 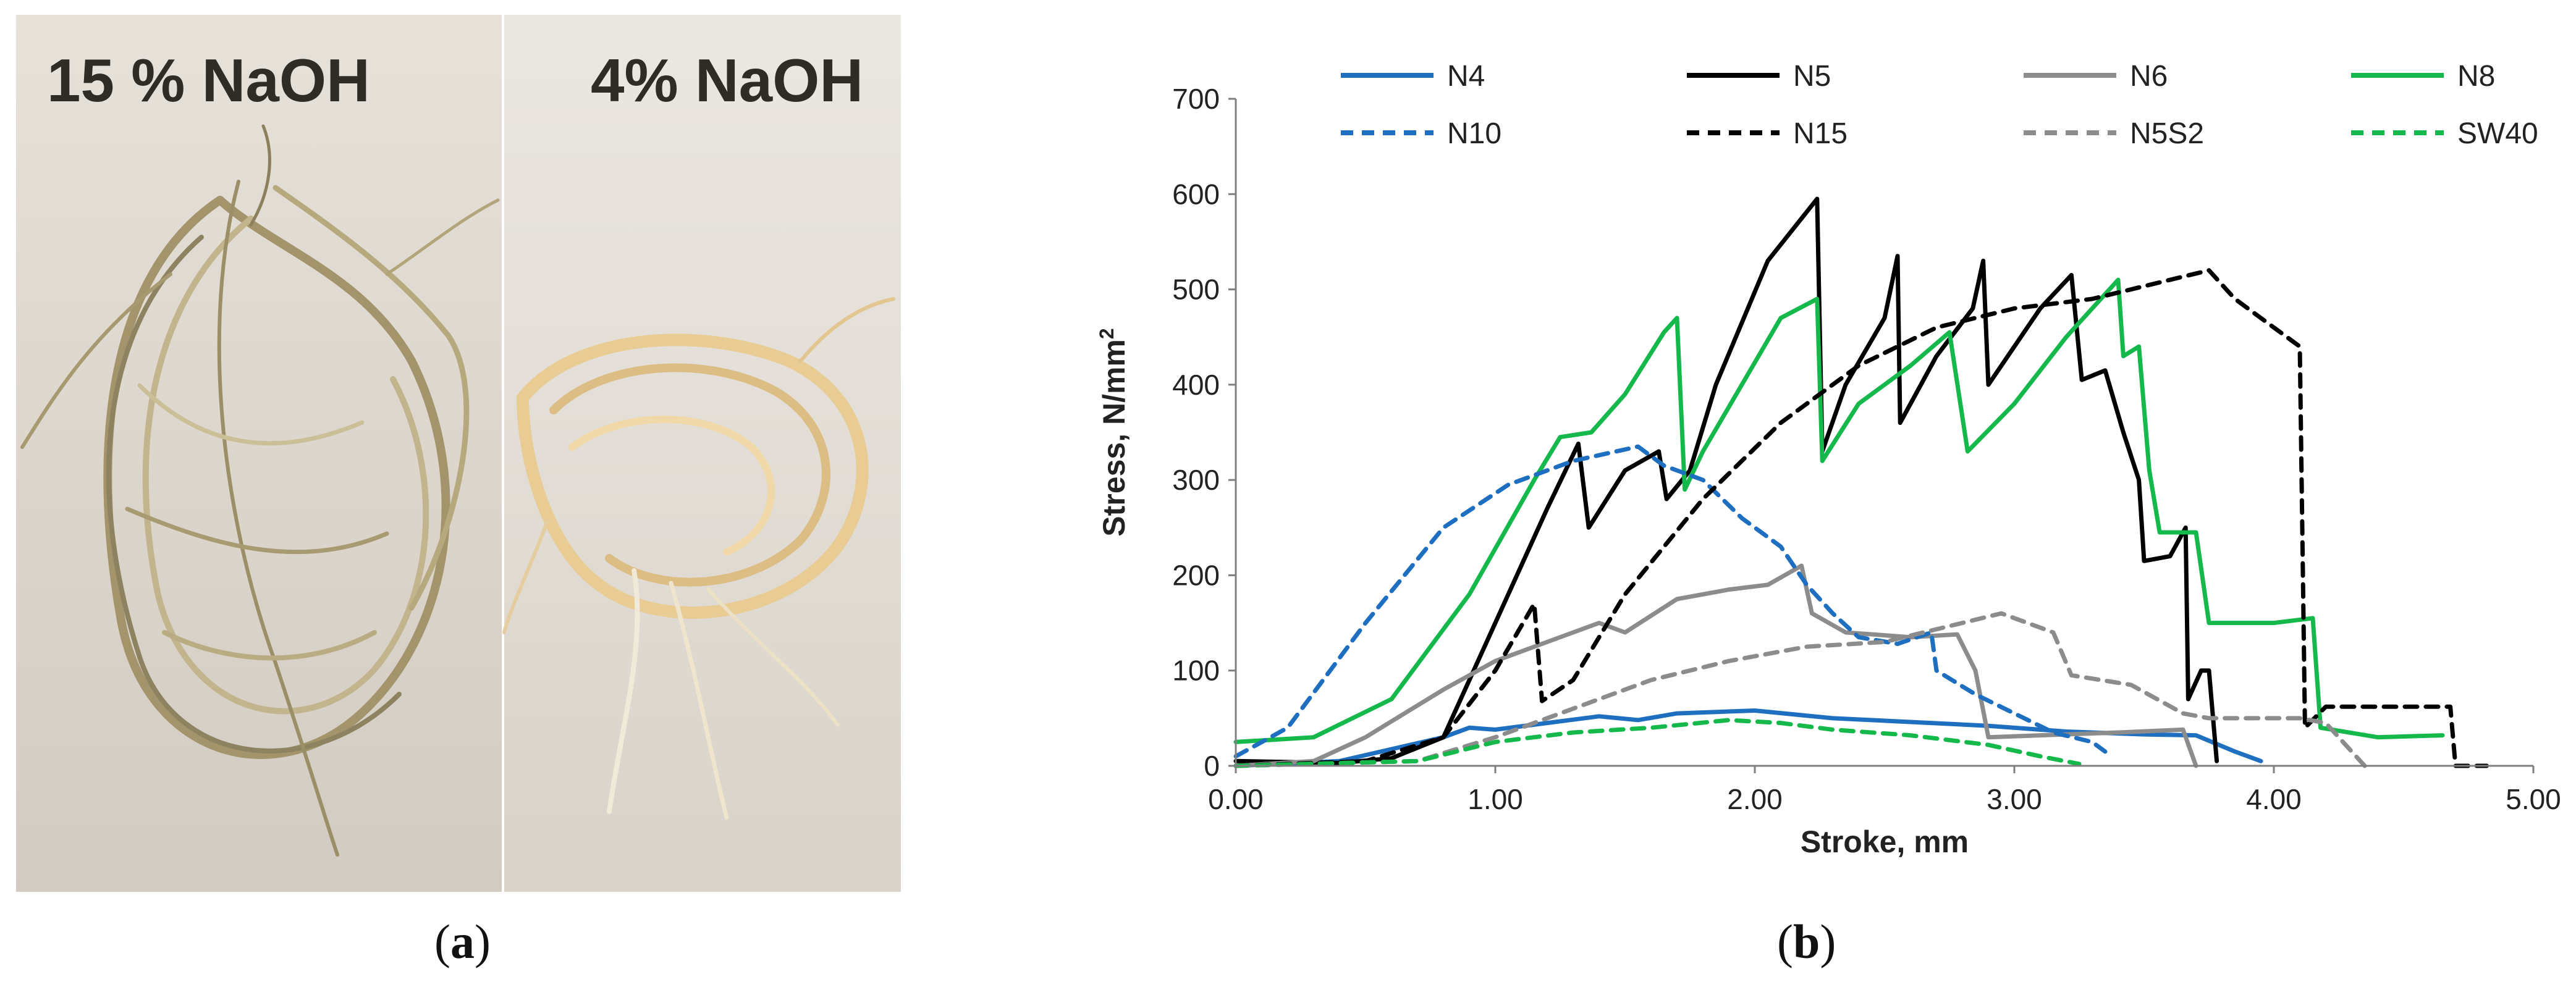 I want to click on legend: N4 N5 N6 N8 N10 N15 N5S2 SW40, so click(x=1939, y=105).